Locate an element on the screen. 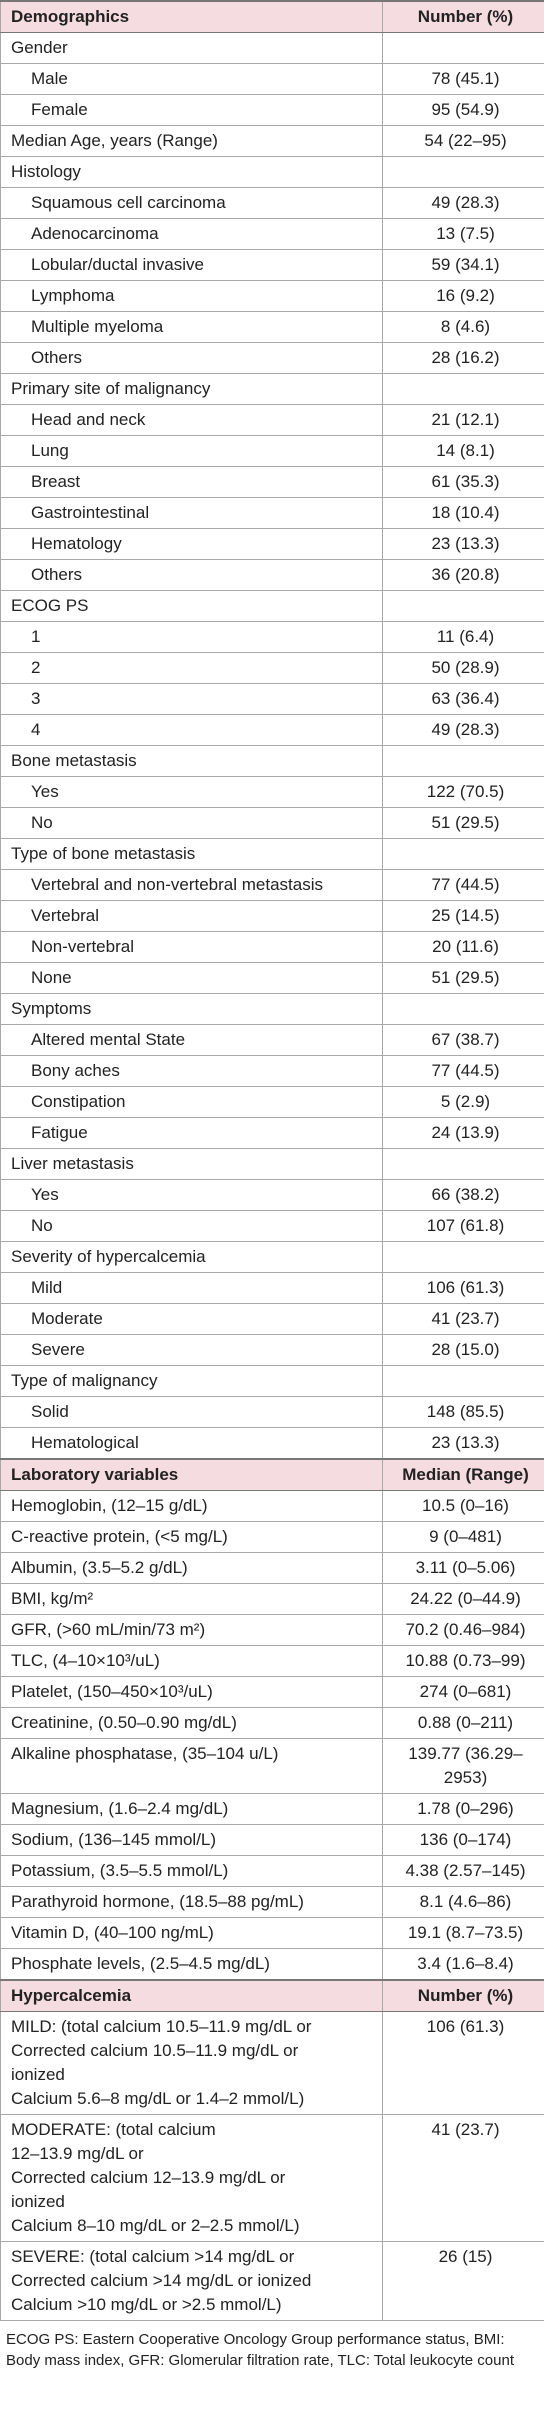 The image size is (544, 2424). item-value: 148 (85.5) is located at coordinates (463, 1412).